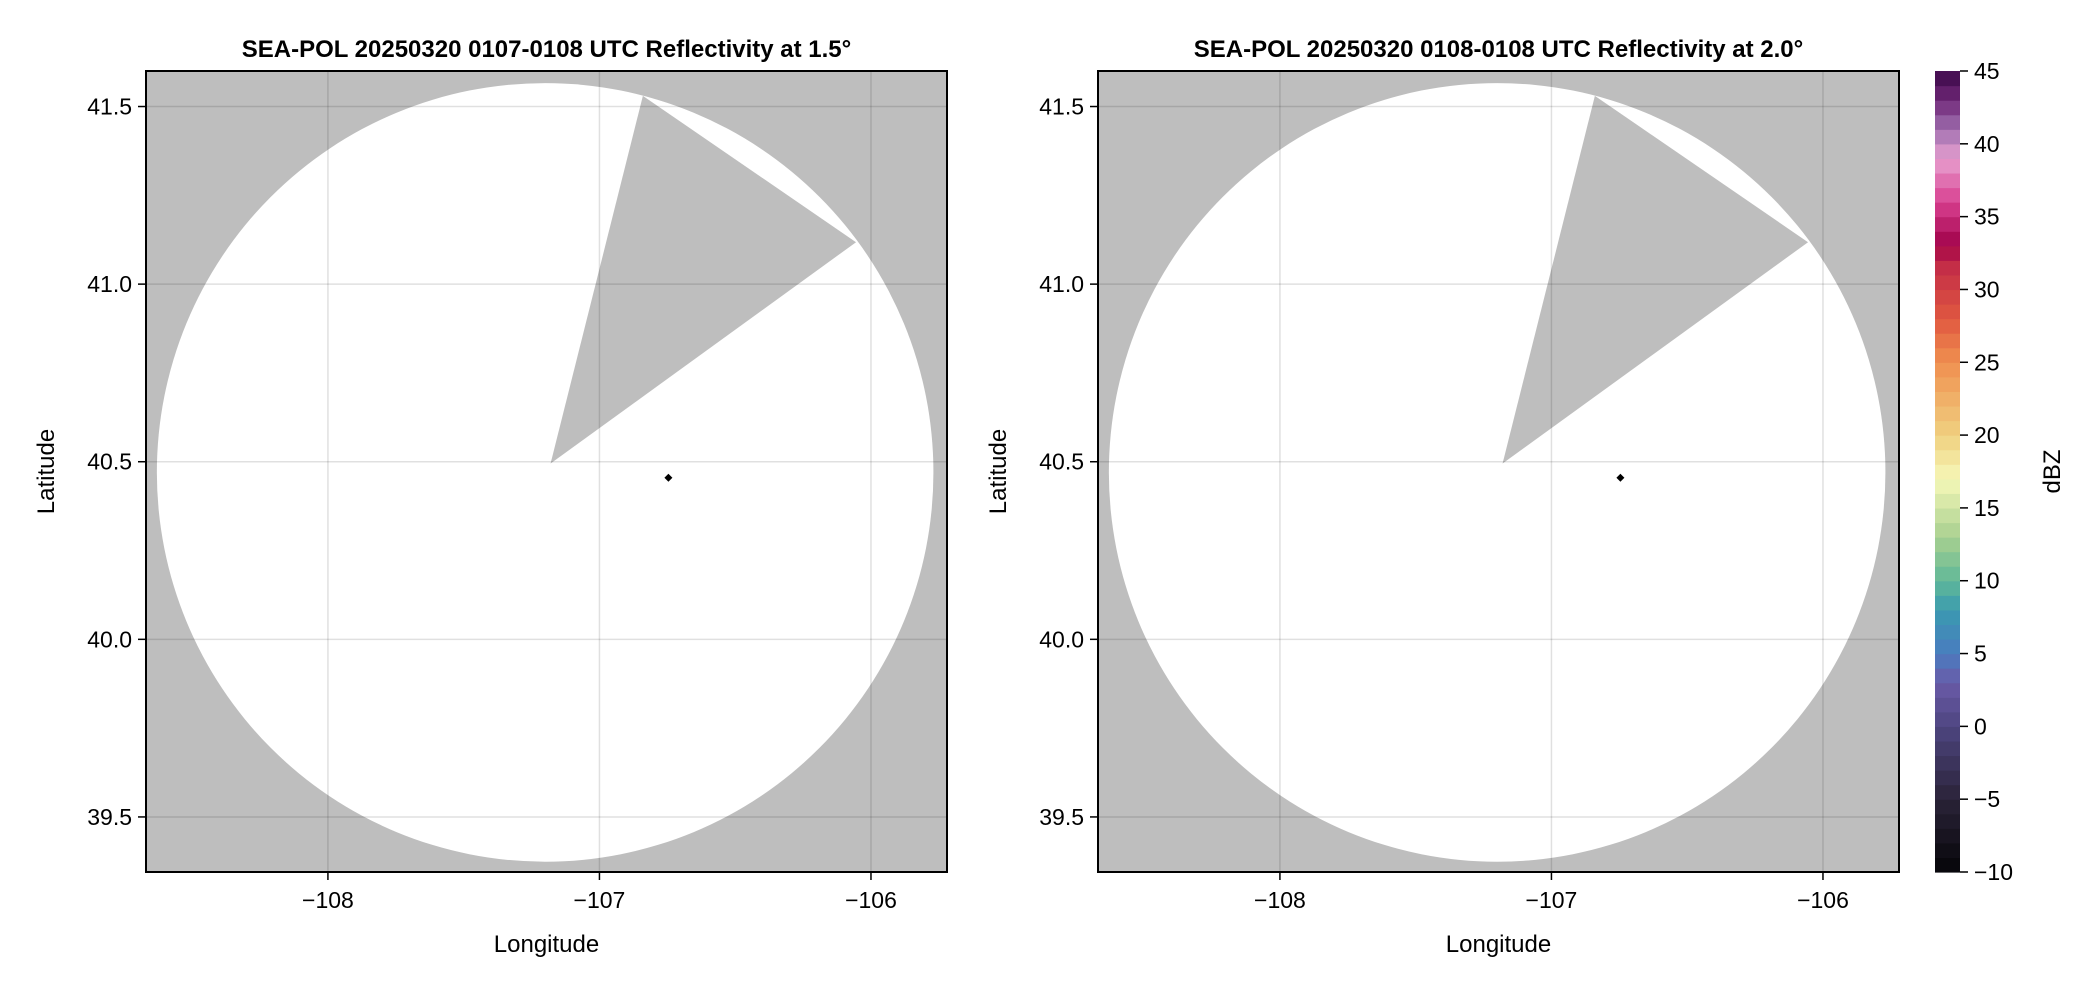 The height and width of the screenshot is (990, 2096). Describe the element at coordinates (1987, 435) in the screenshot. I see `colorbar-tick-label: 20` at that location.